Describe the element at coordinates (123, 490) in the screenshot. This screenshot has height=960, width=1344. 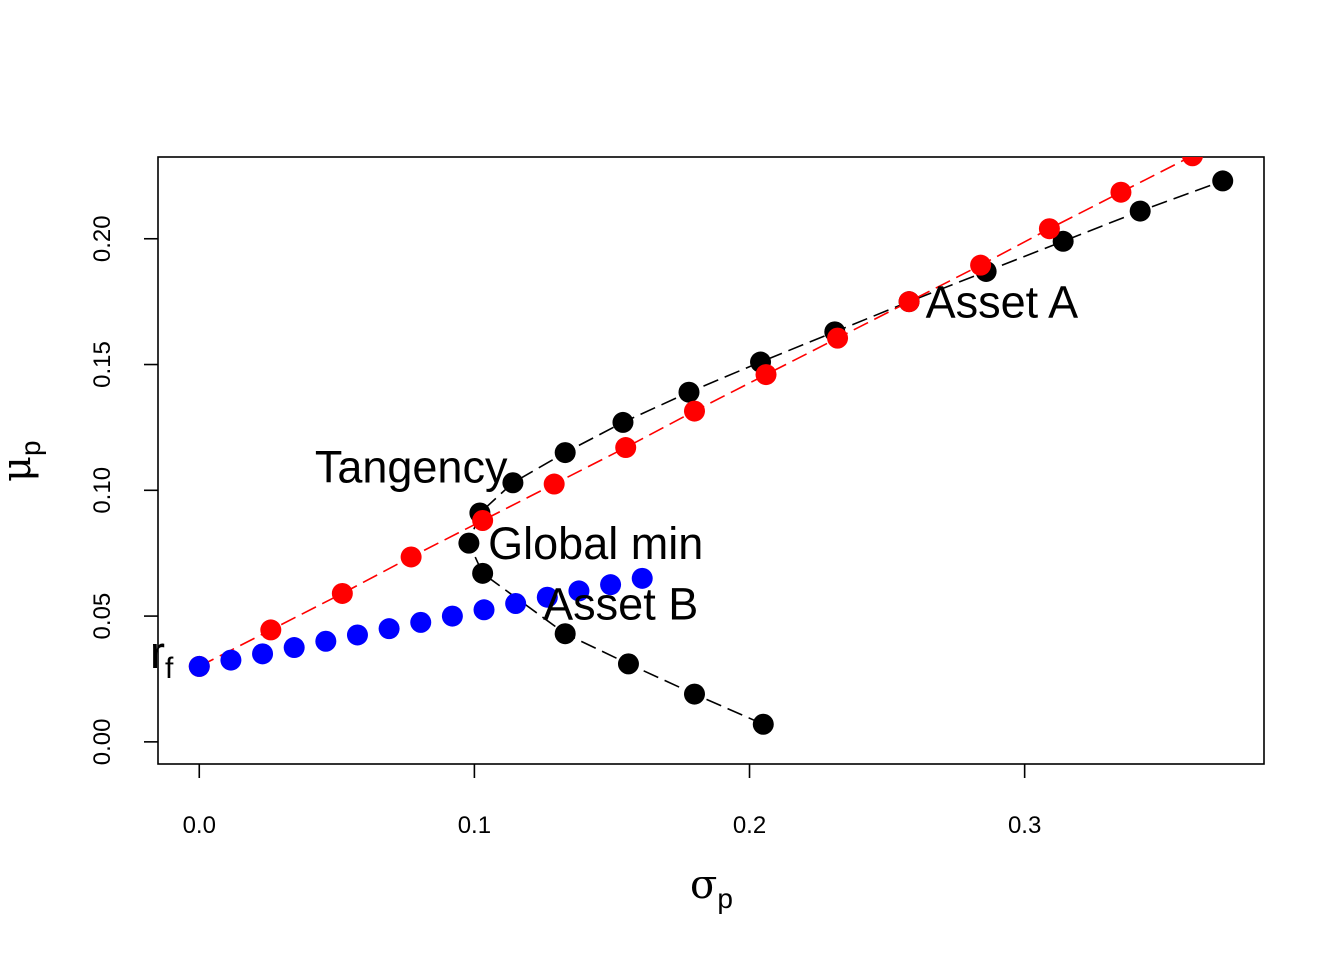
I see `y-axis: 0.00 0.05 0.10 0.15 0.20` at that location.